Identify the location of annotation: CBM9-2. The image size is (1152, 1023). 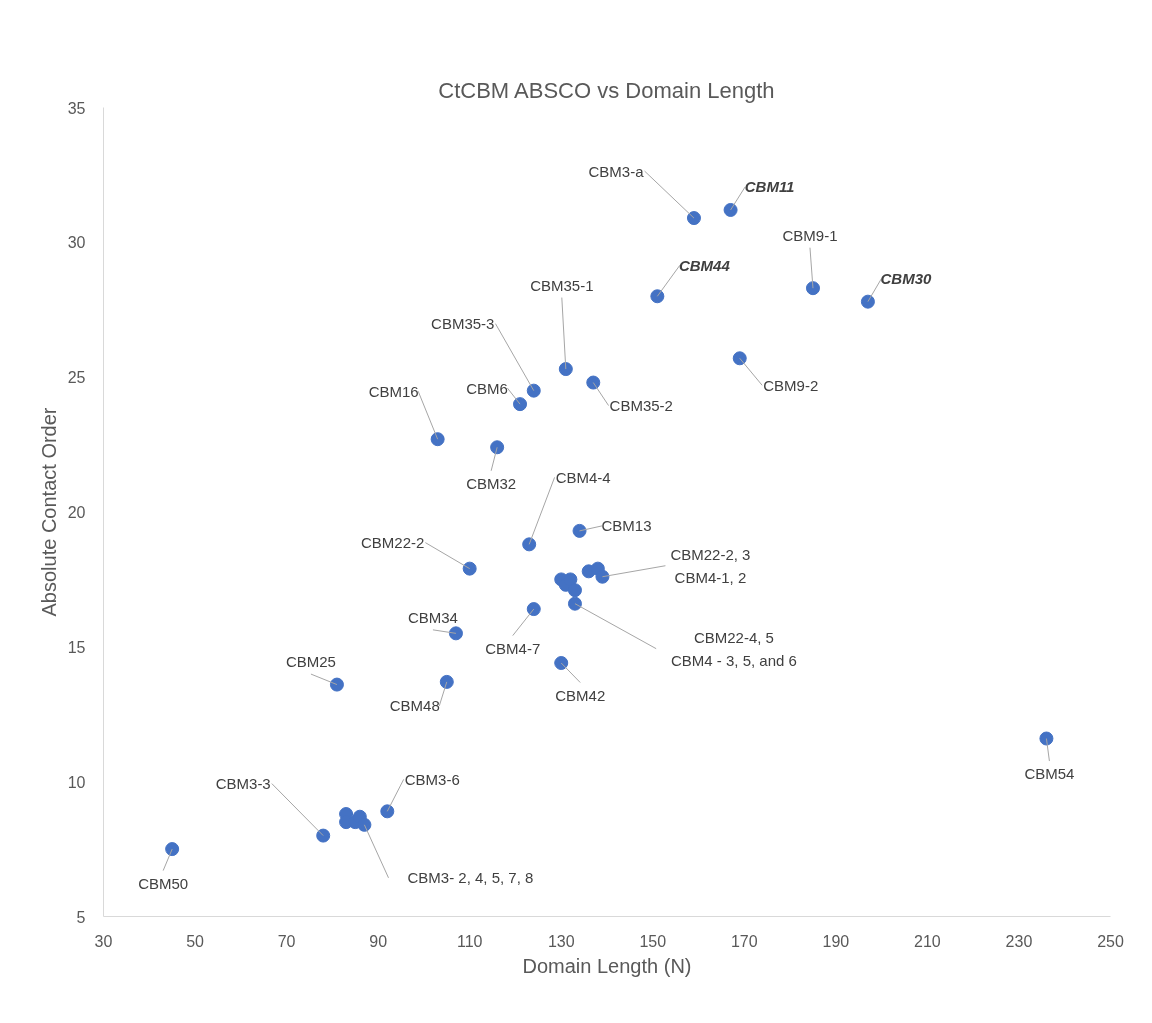
(791, 385).